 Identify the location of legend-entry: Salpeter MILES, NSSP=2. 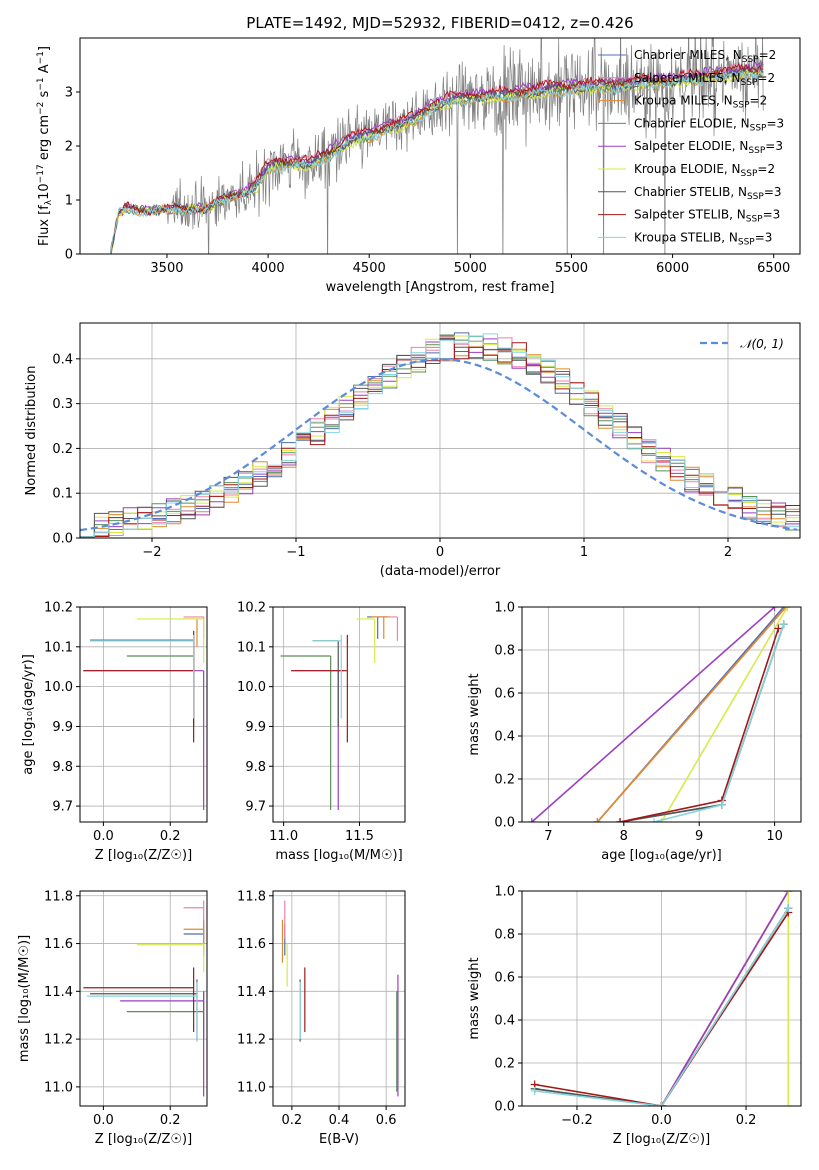
(704, 79).